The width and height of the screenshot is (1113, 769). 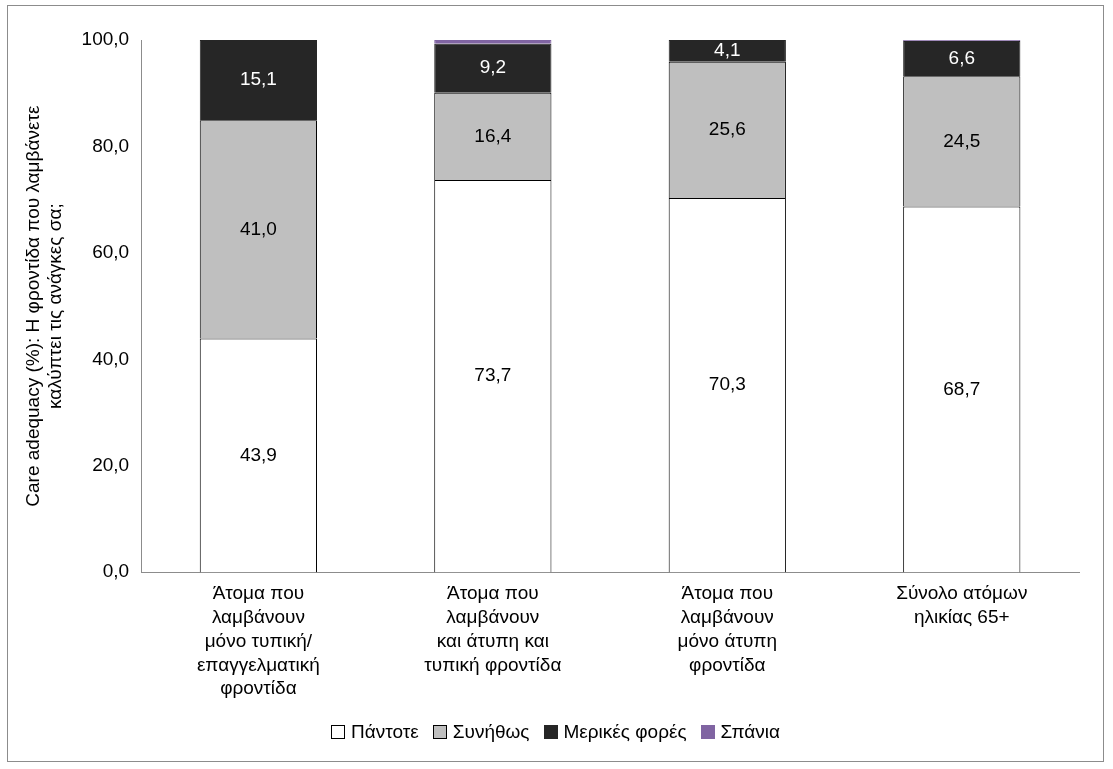 I want to click on legend-label: Μερικές φορές, so click(x=625, y=732).